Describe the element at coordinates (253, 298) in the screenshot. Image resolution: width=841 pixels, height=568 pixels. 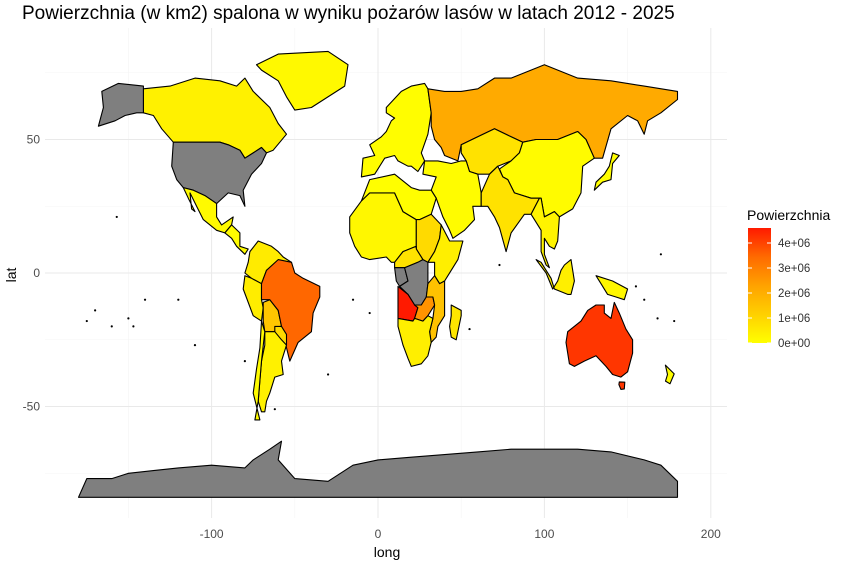
I see `region-peru` at that location.